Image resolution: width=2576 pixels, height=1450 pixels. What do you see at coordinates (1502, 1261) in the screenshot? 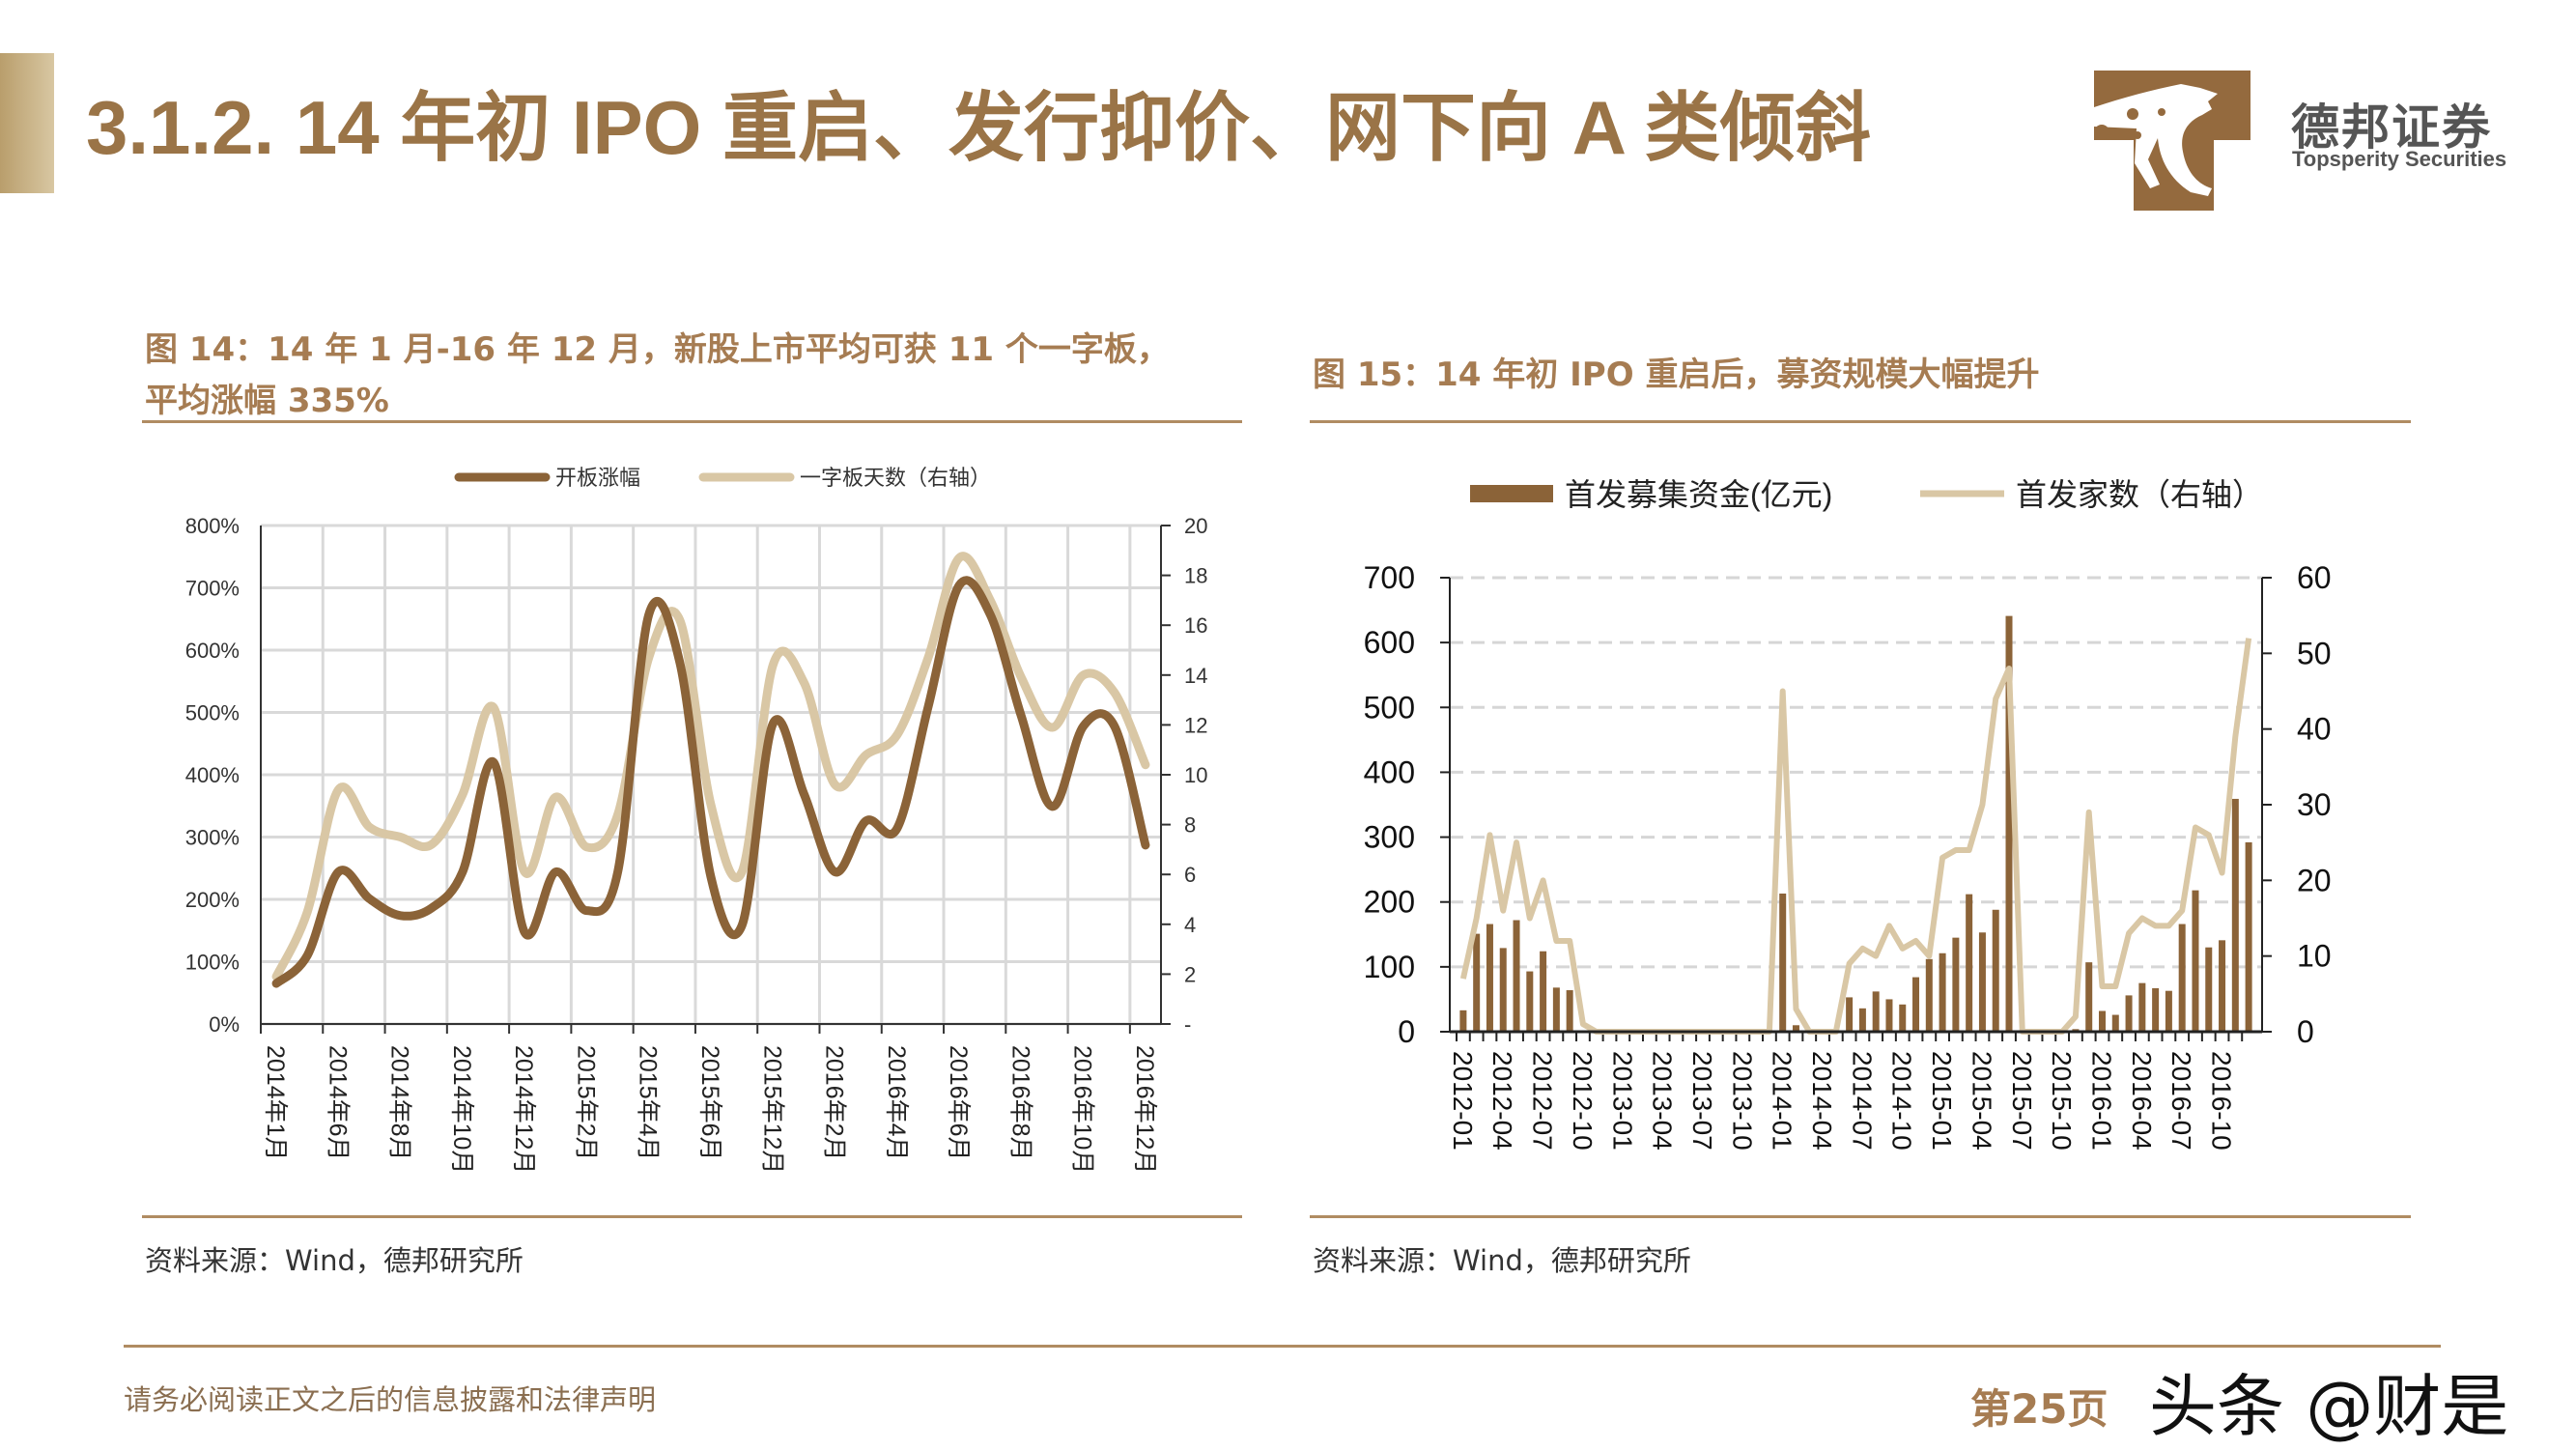
I see `figure15-source: 资料来源：Wind，德邦研究所` at bounding box center [1502, 1261].